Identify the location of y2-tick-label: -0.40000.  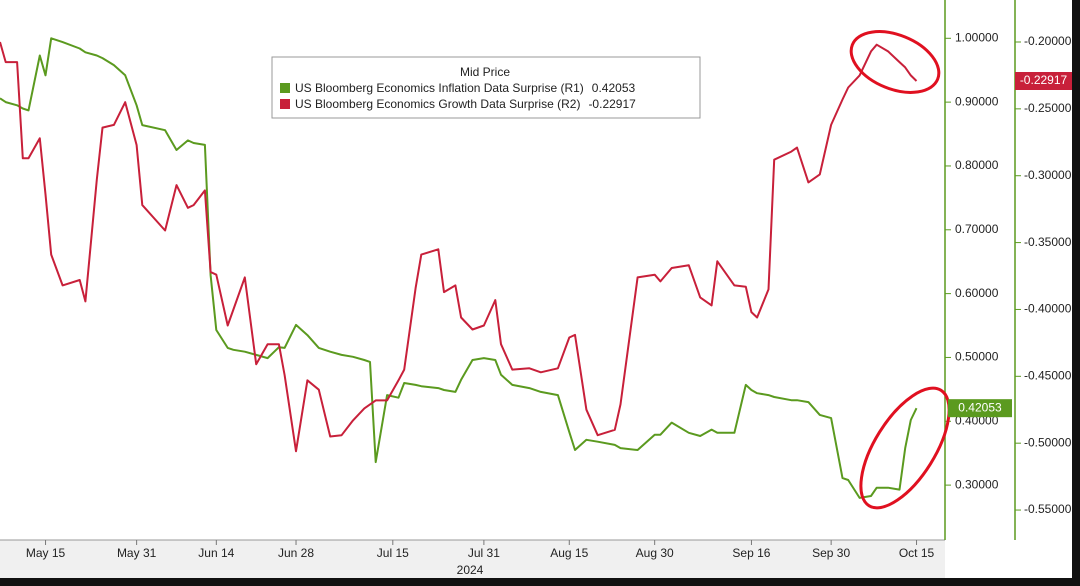
(1048, 309).